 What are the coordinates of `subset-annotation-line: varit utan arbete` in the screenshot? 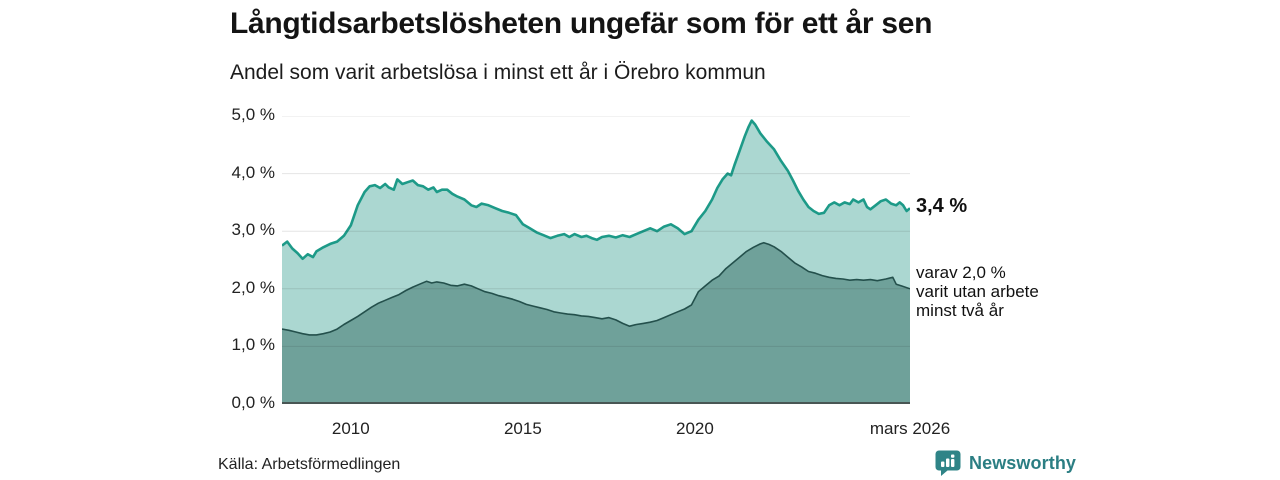 It's located at (977, 291).